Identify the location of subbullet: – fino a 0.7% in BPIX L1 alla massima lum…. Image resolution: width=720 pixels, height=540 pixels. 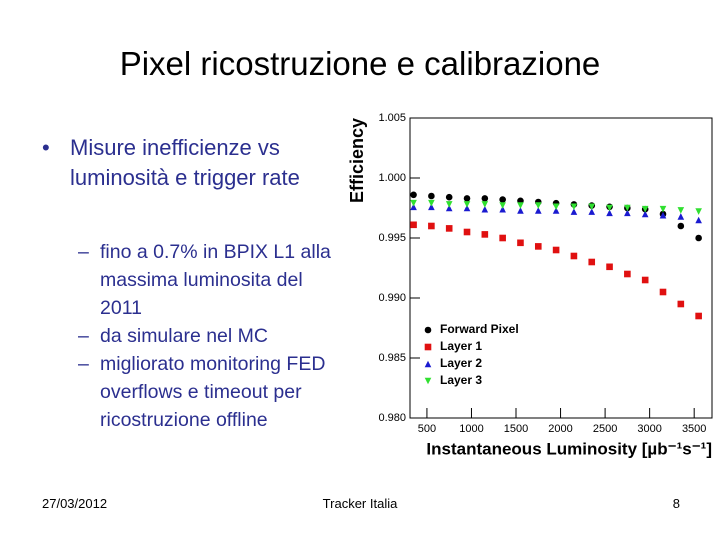
(212, 280).